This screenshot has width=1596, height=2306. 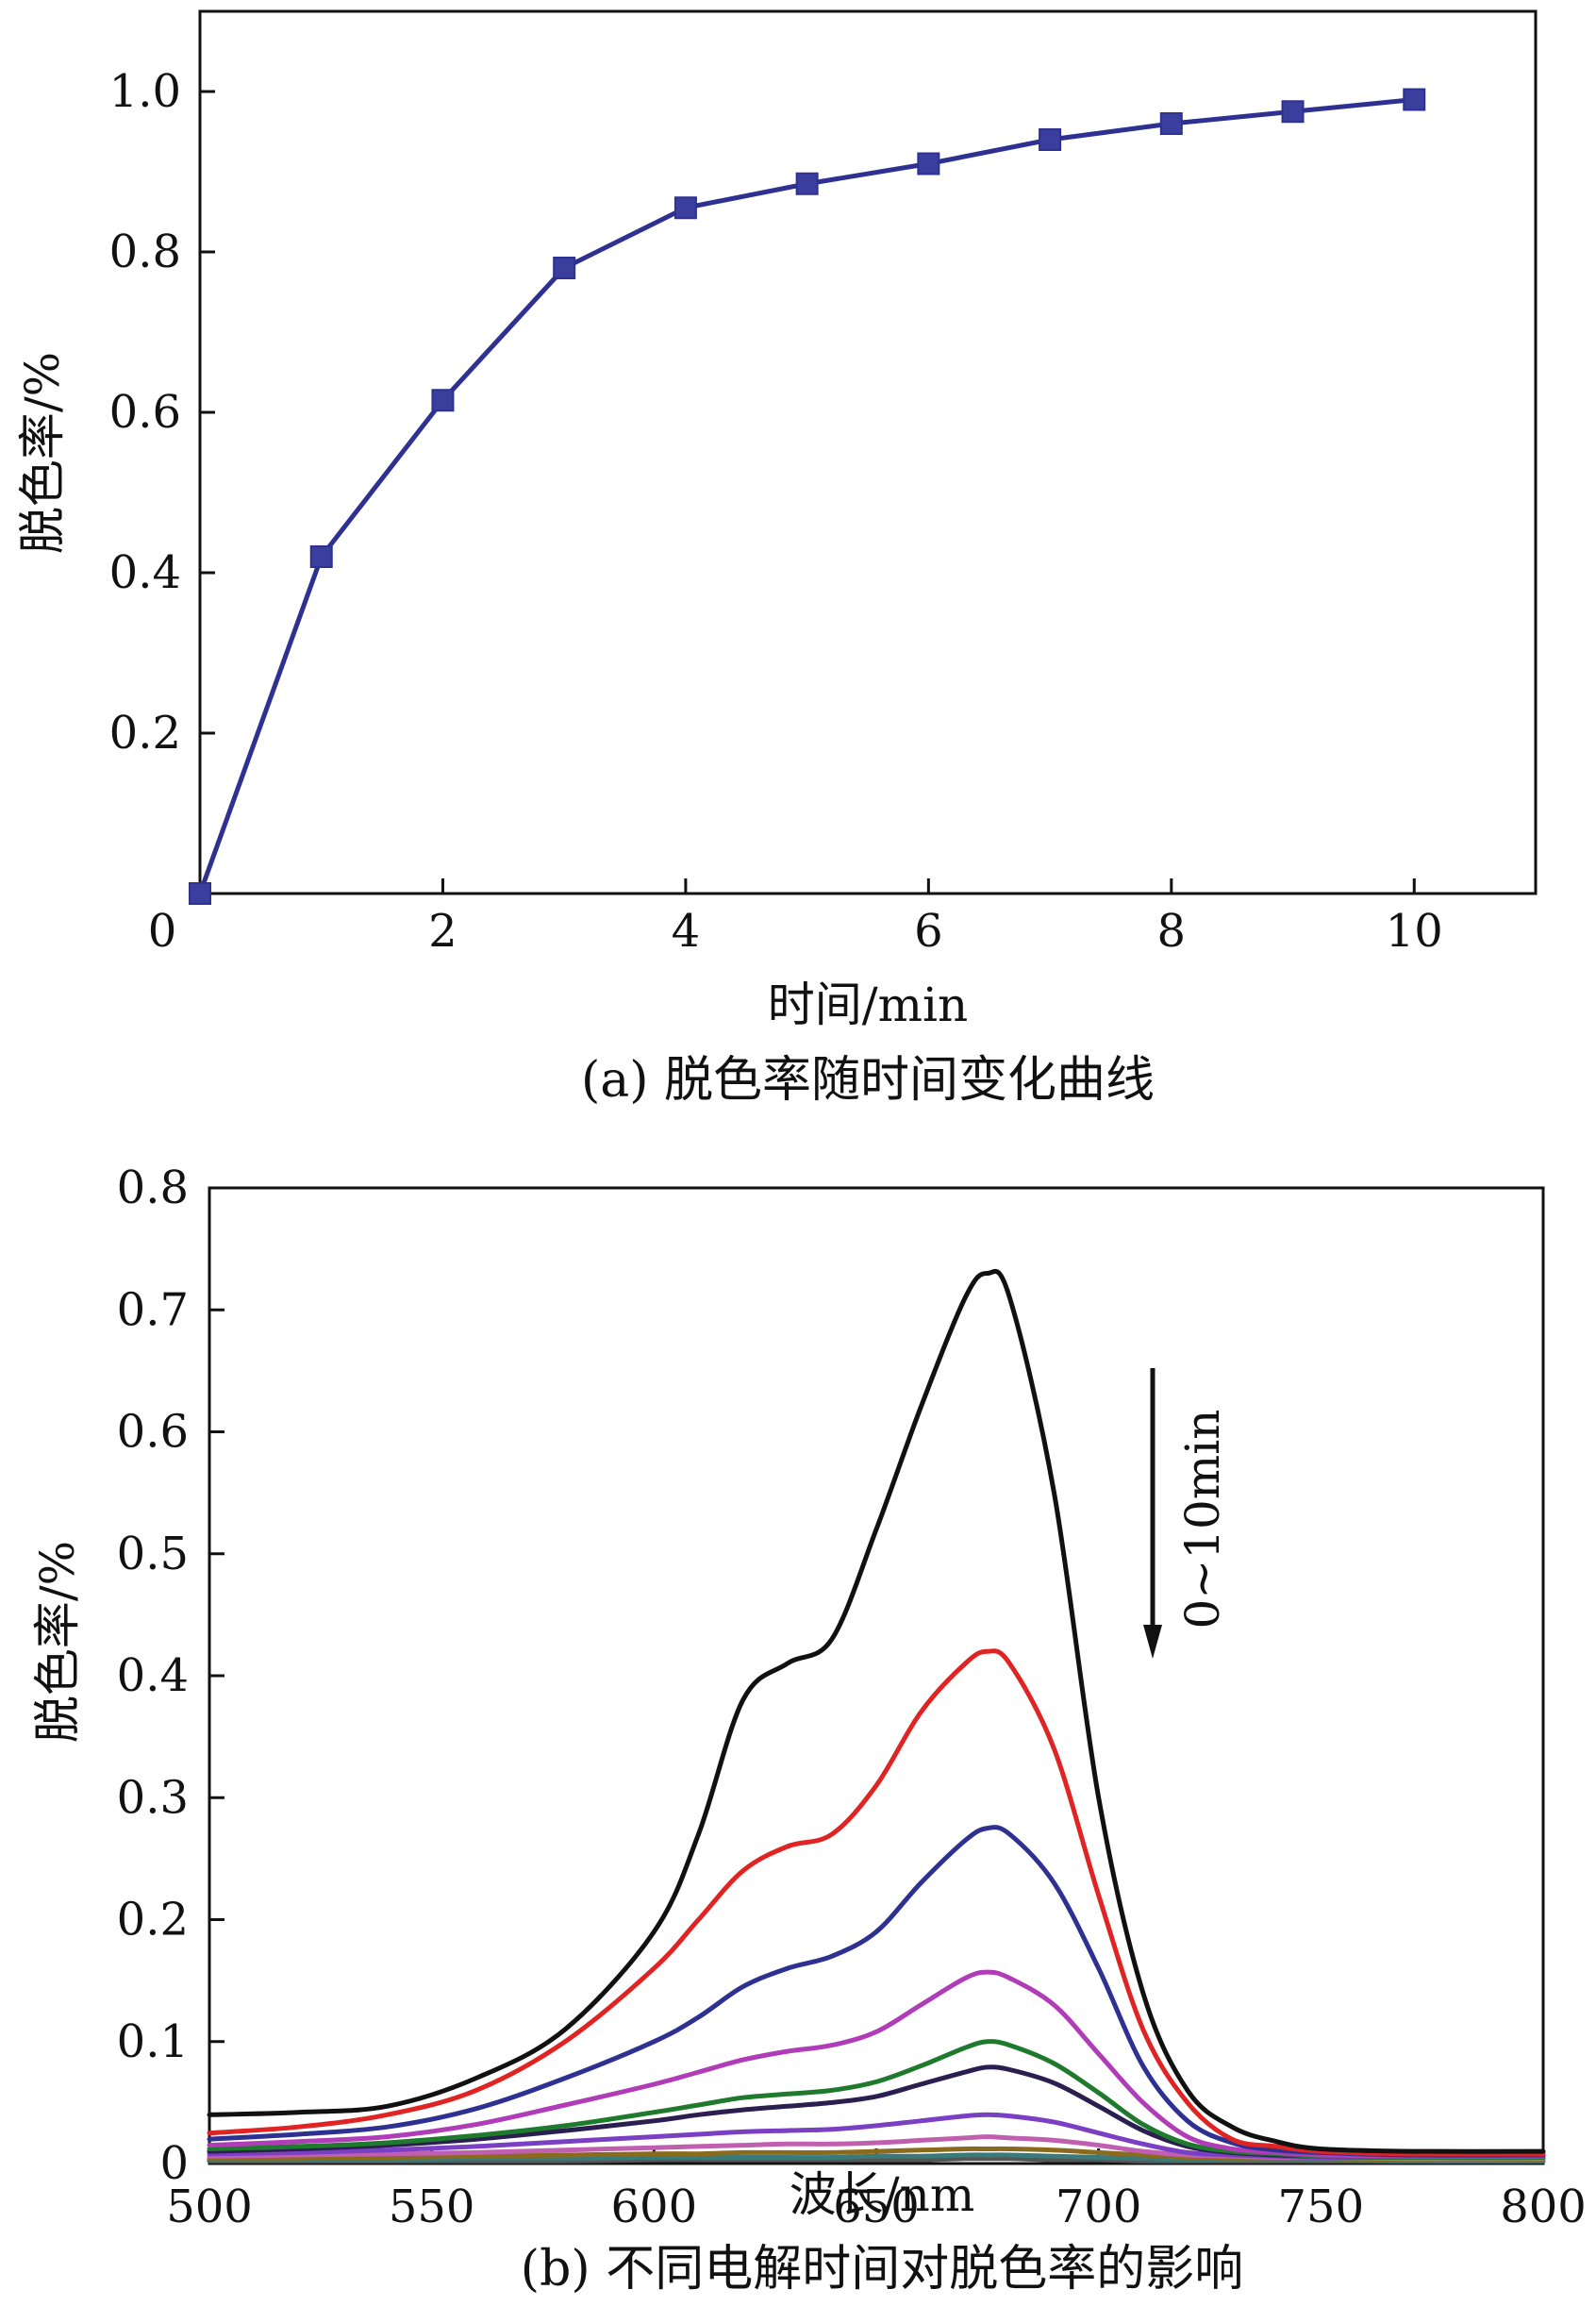 What do you see at coordinates (432, 2207) in the screenshot?
I see `chart-b-xtick-label: 550` at bounding box center [432, 2207].